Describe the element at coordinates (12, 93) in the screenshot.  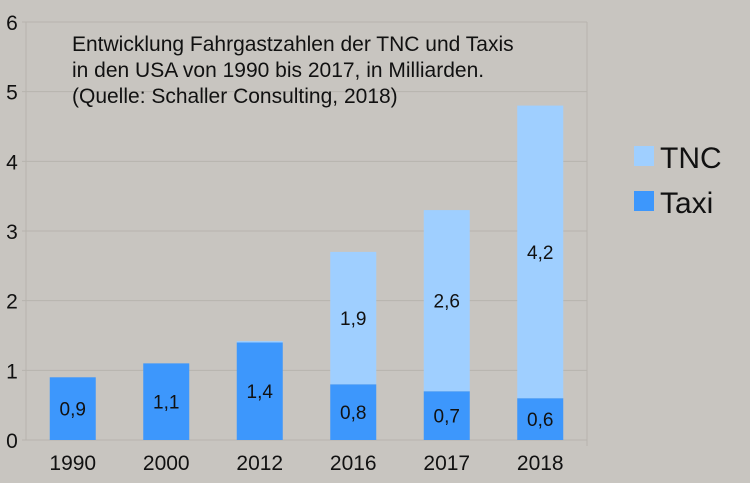
I see `y-tick-label: 5` at that location.